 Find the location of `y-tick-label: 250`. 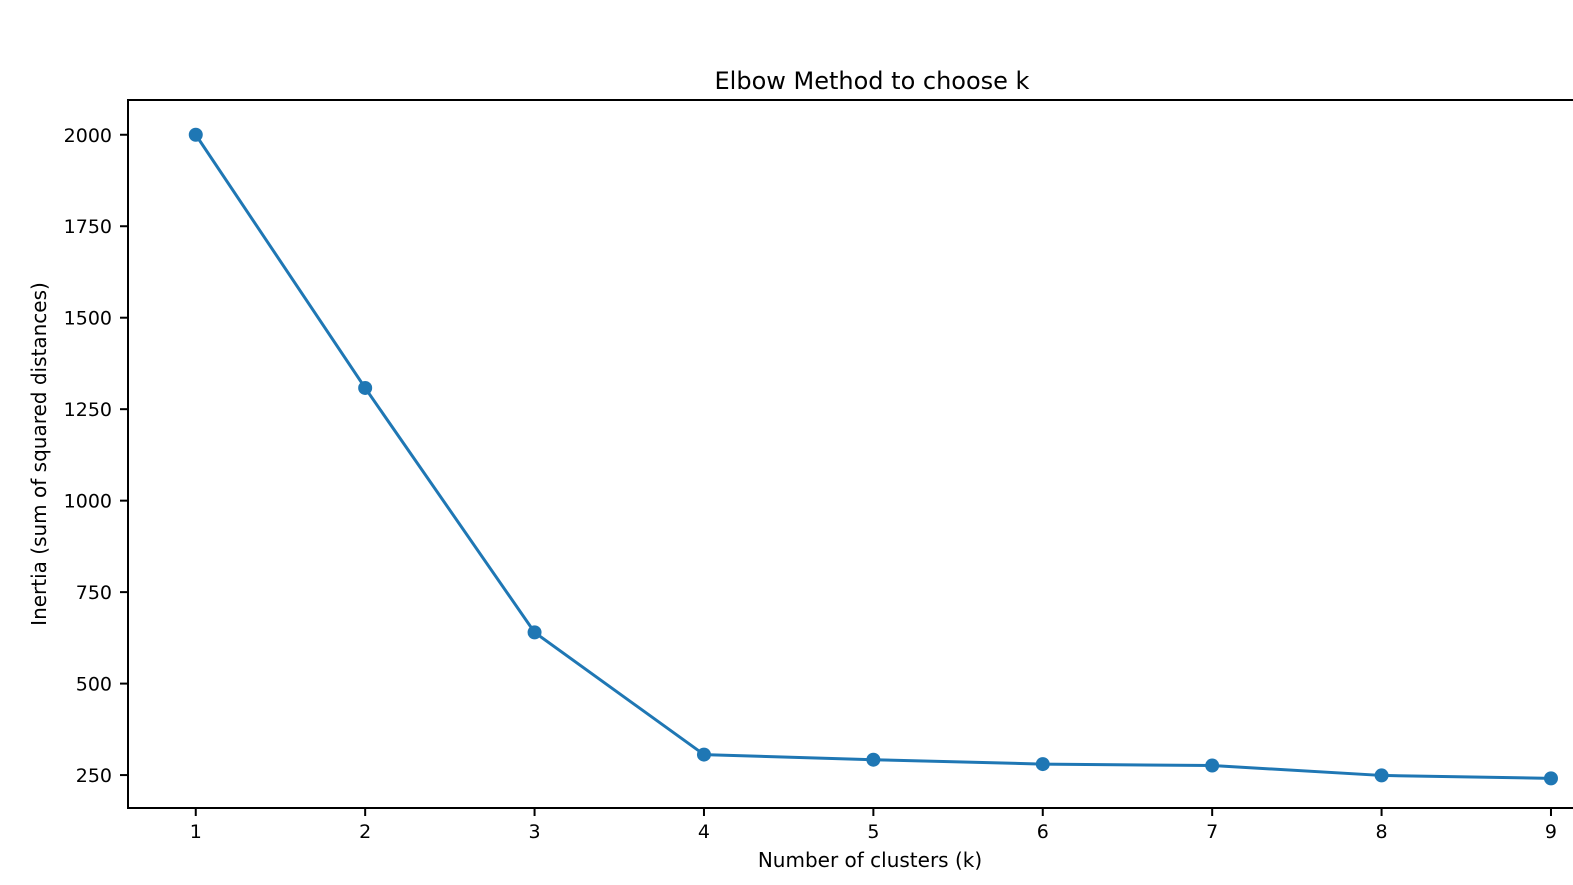

y-tick-label: 250 is located at coordinates (94, 776).